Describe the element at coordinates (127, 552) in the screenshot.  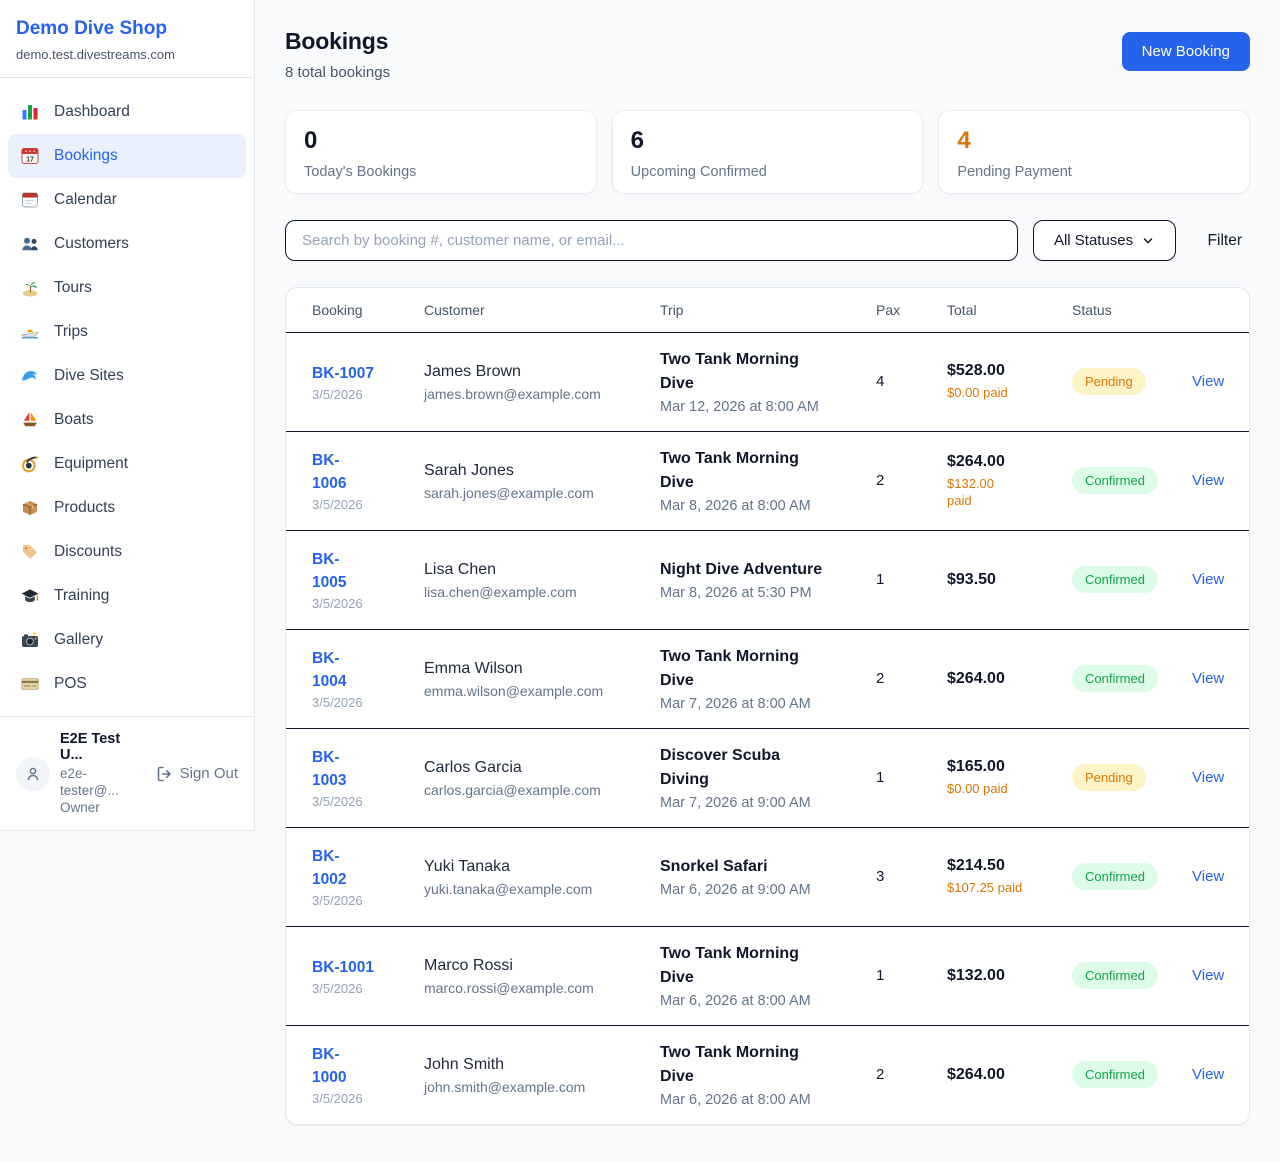
I see `sidebar-item-discounts: Discounts` at that location.